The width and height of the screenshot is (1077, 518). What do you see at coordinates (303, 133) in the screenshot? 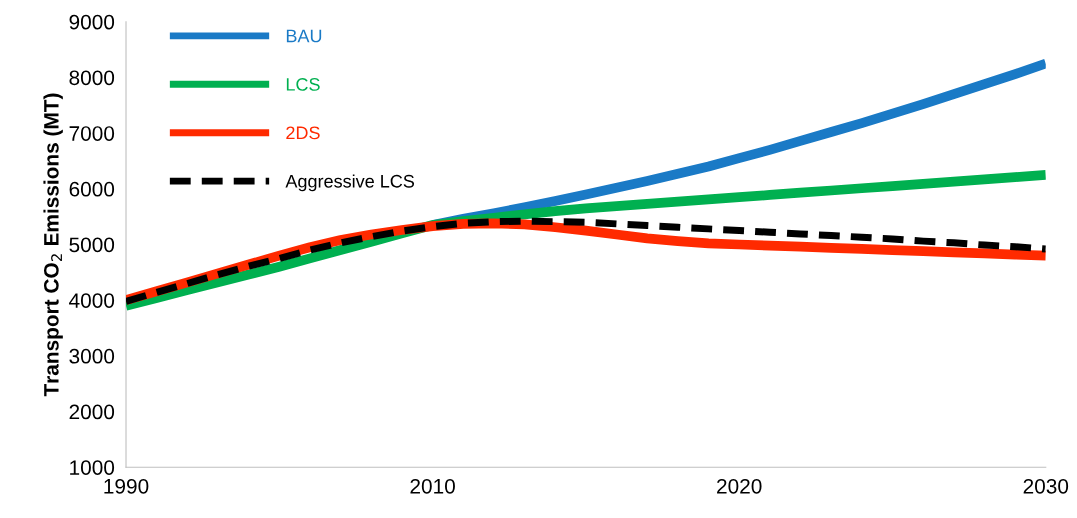
I see `text: 2DS` at bounding box center [303, 133].